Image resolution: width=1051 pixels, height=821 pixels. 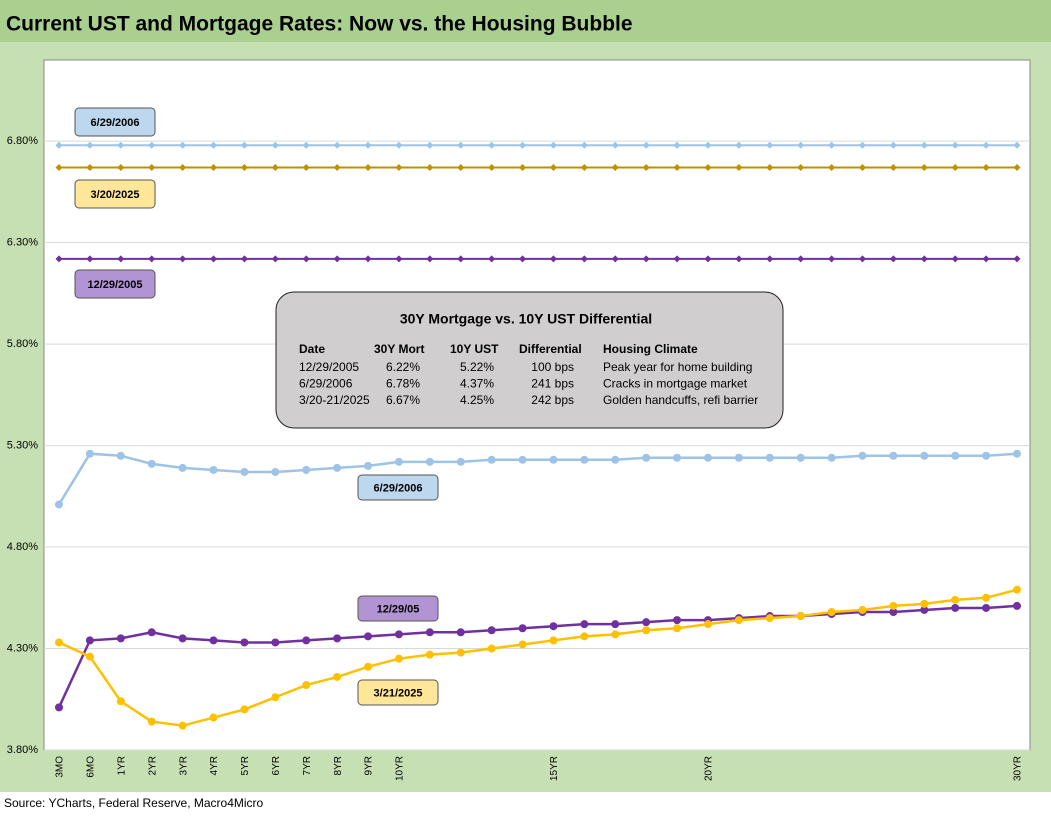 I want to click on table-header: Housing Climate, so click(x=650, y=349).